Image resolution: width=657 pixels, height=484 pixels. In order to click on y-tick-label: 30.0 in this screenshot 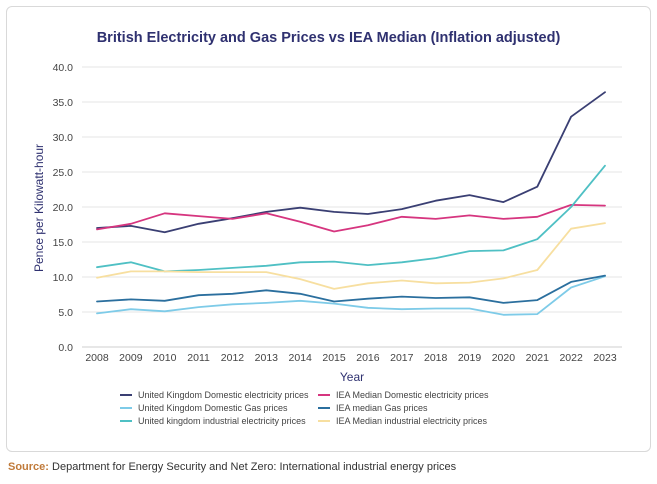, I will do `click(63, 138)`.